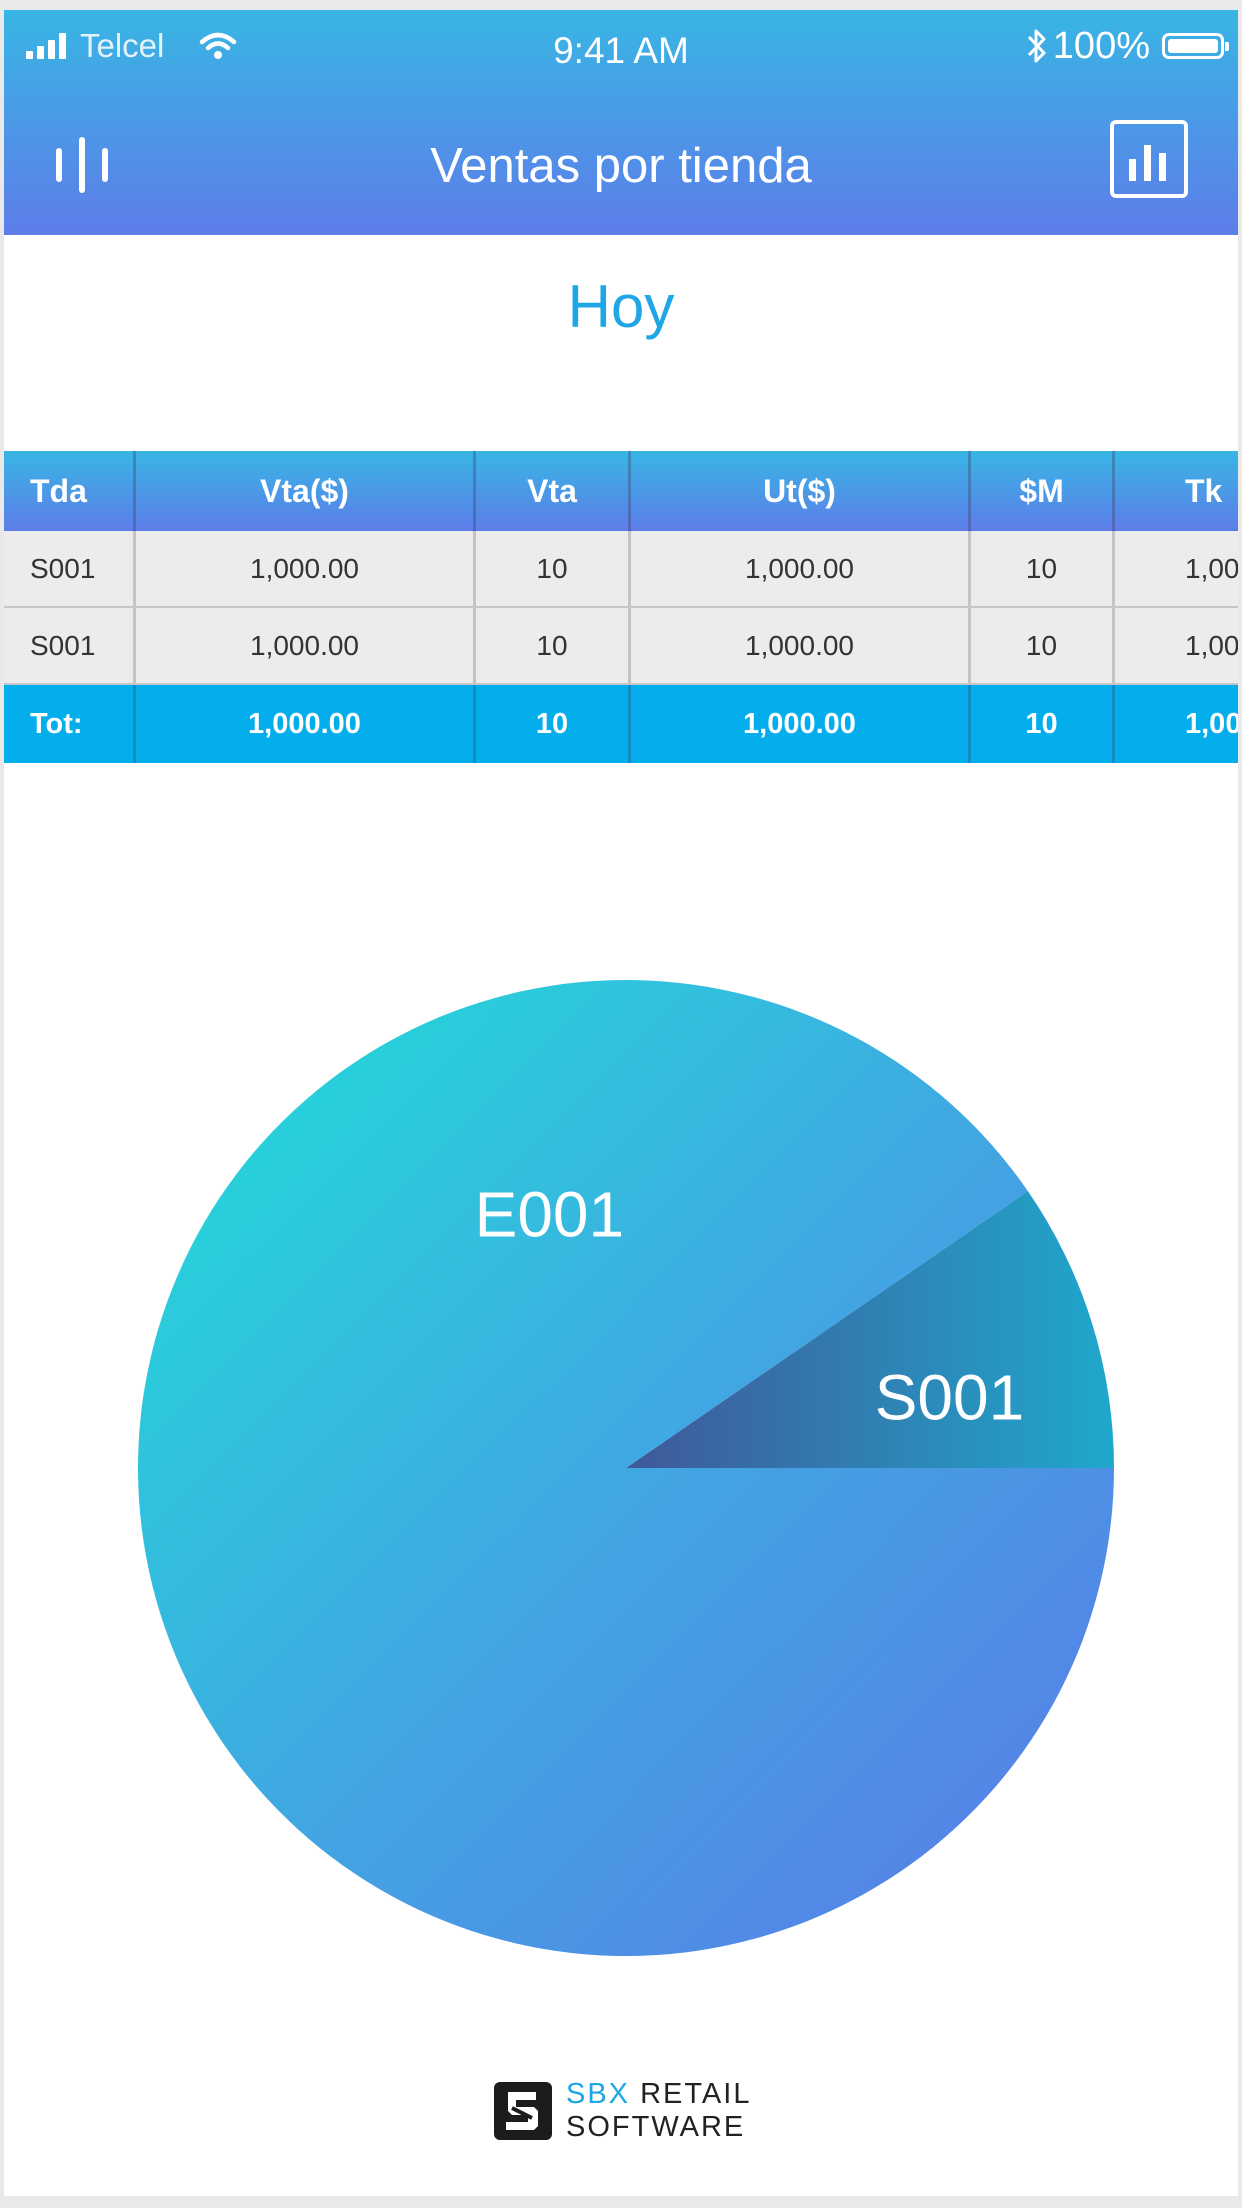 The height and width of the screenshot is (2208, 1242). Describe the element at coordinates (691, 2094) in the screenshot. I see `brand-retail: RETAIL` at that location.